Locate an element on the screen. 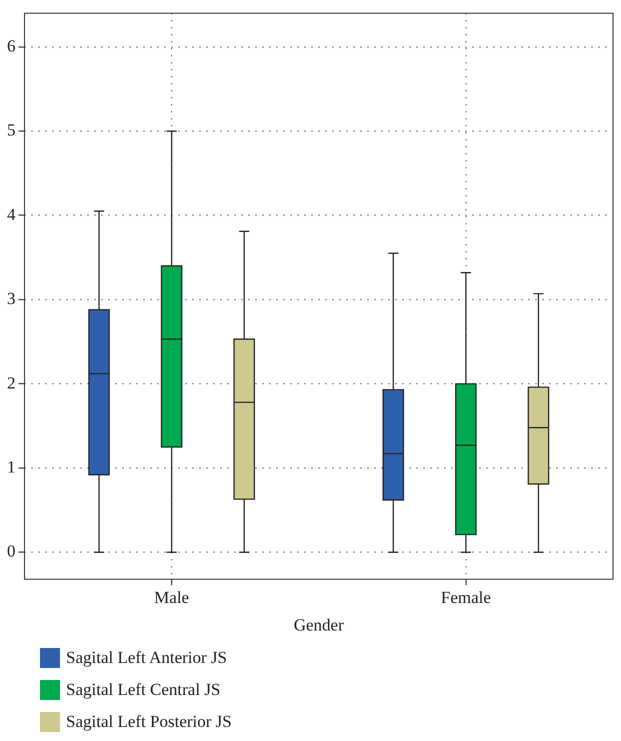 This screenshot has height=741, width=621. legend-label: Sagital Left Anterior JS is located at coordinates (147, 658).